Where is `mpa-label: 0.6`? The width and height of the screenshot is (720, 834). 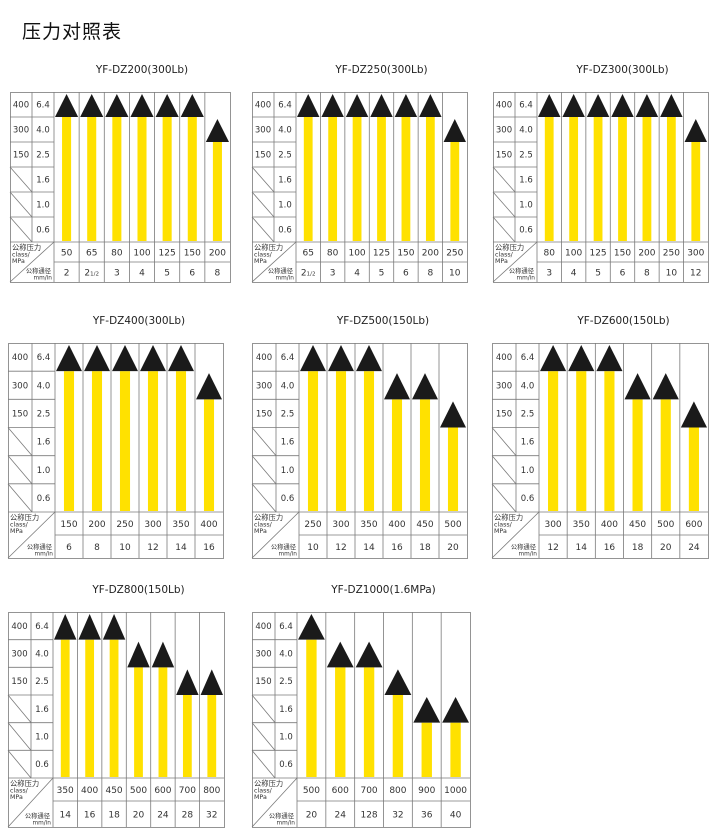 mpa-label: 0.6 is located at coordinates (526, 231).